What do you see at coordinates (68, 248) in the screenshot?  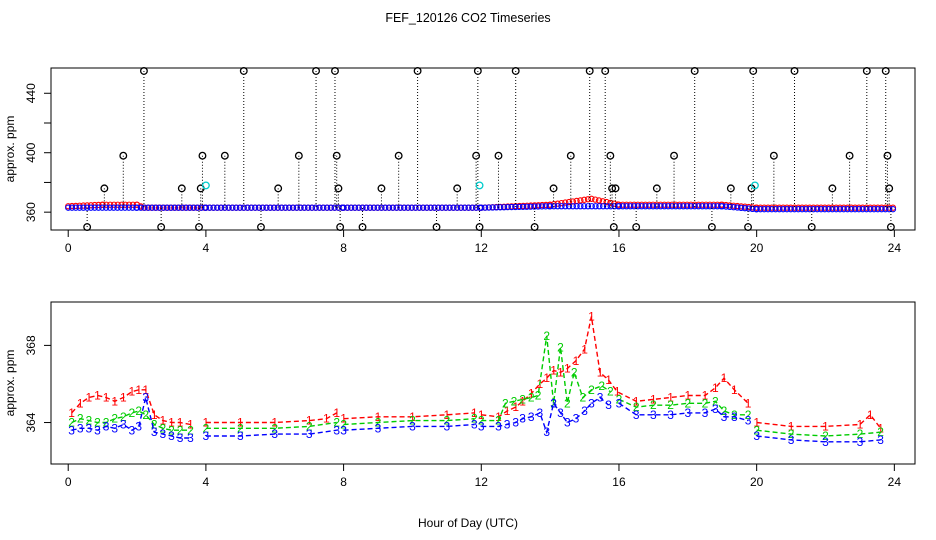 I see `x-tick-label: 0` at bounding box center [68, 248].